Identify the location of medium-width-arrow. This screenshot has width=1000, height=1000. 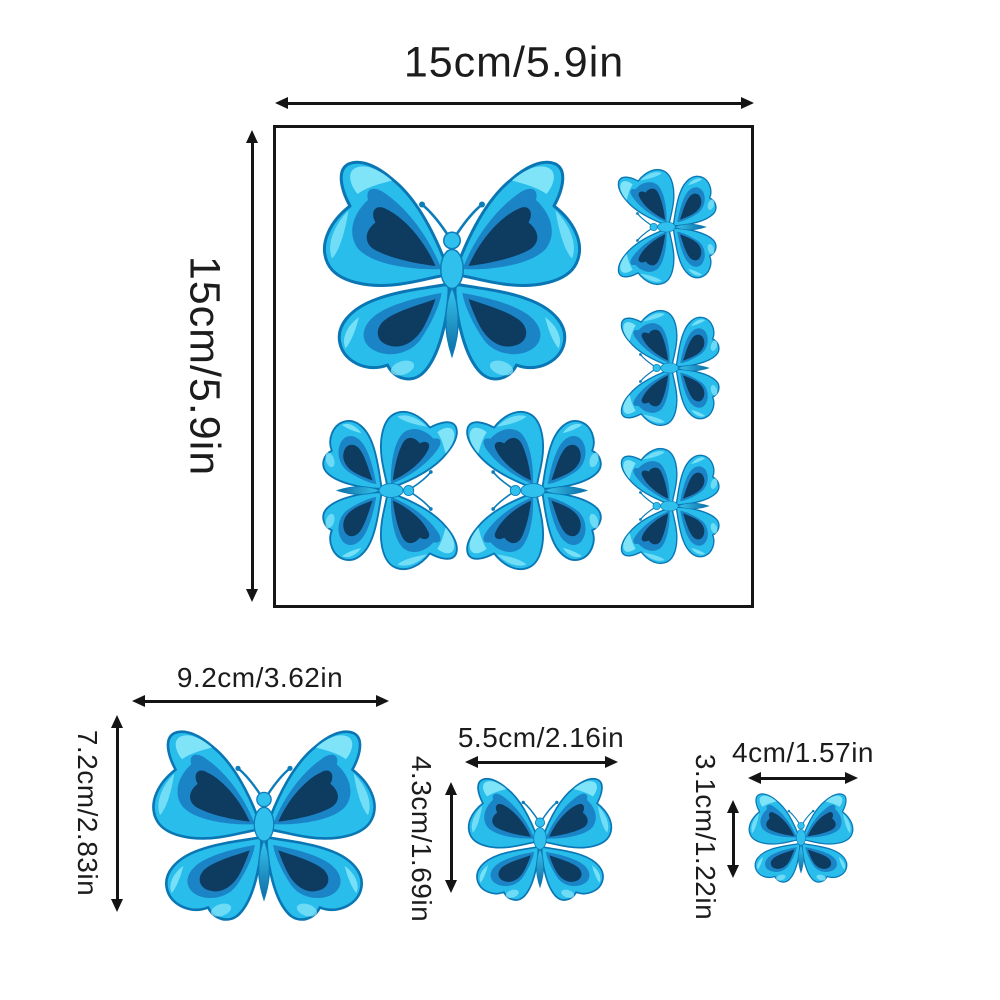
(541, 762).